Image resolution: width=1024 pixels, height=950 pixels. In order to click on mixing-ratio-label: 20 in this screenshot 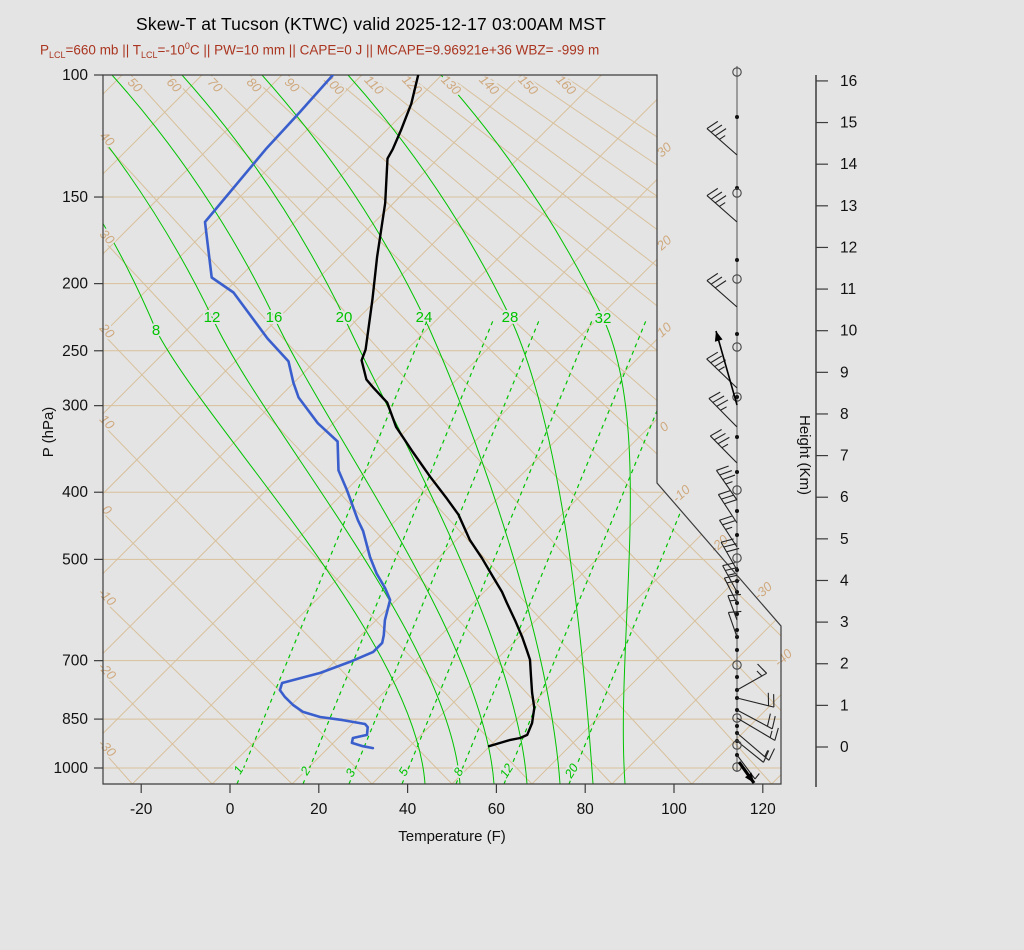, I will do `click(571, 771)`.